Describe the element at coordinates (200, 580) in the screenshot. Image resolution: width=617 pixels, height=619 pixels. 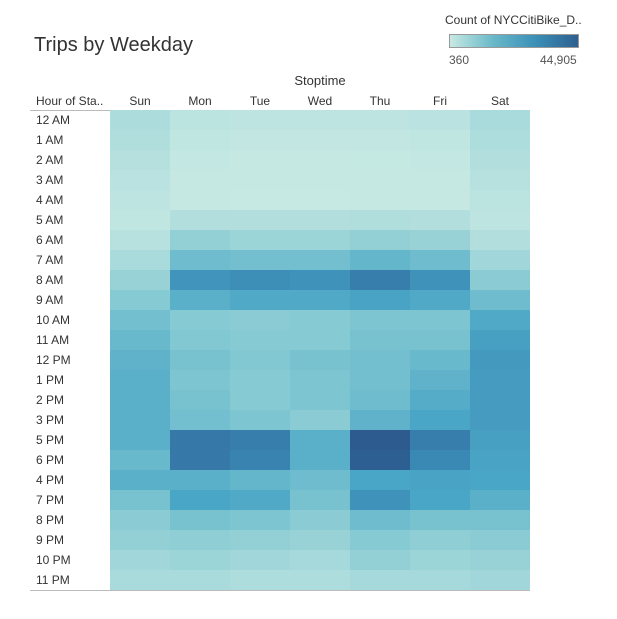
I see `heatmap-cell-11-pm-mon` at that location.